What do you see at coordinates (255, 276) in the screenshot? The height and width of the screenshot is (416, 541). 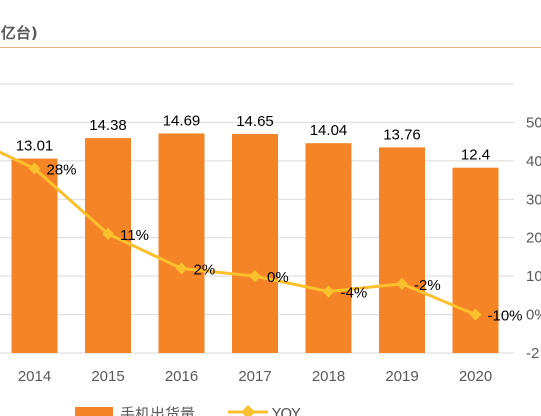 I see `yoy-marker-2017` at bounding box center [255, 276].